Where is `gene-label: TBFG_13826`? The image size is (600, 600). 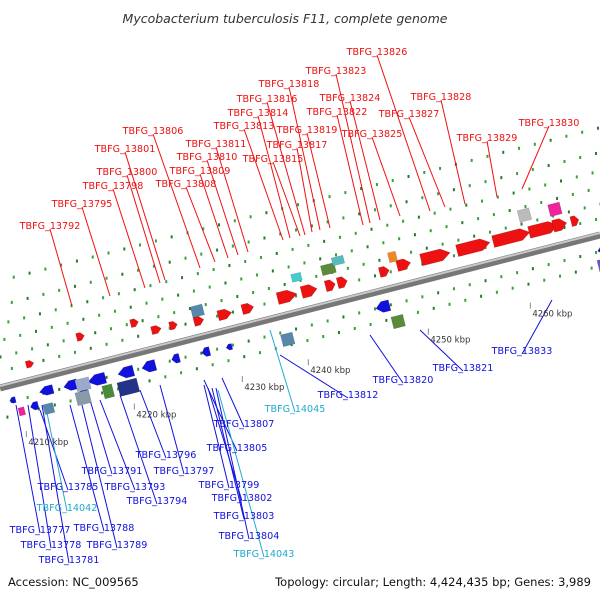 gene-label: TBFG_13826 is located at coordinates (377, 52).